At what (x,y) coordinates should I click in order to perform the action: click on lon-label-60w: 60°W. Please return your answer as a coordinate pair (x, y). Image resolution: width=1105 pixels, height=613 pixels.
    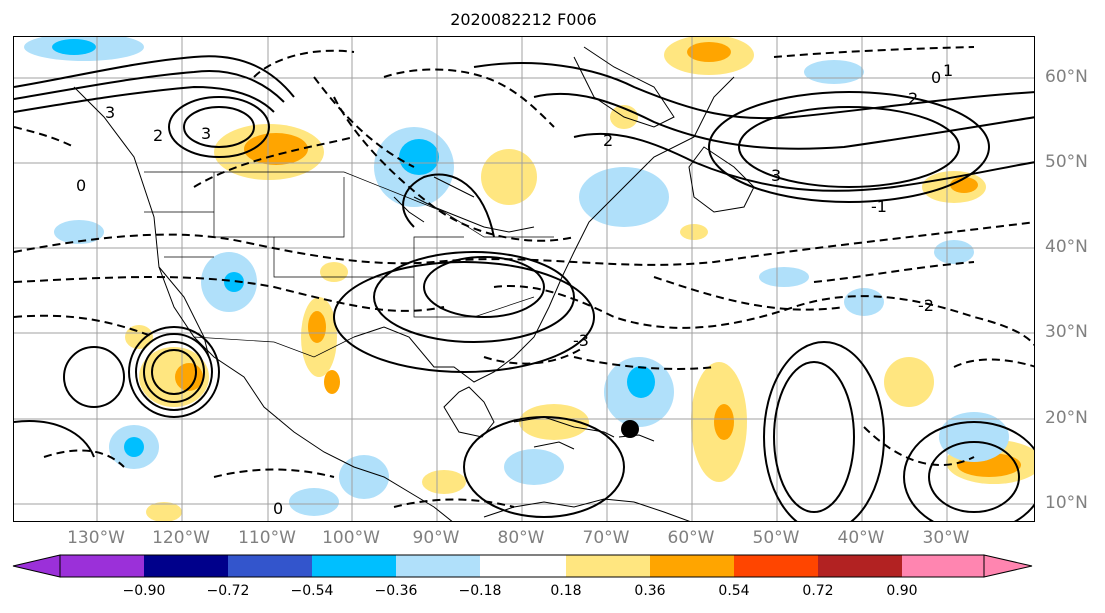
    Looking at the image, I should click on (691, 538).